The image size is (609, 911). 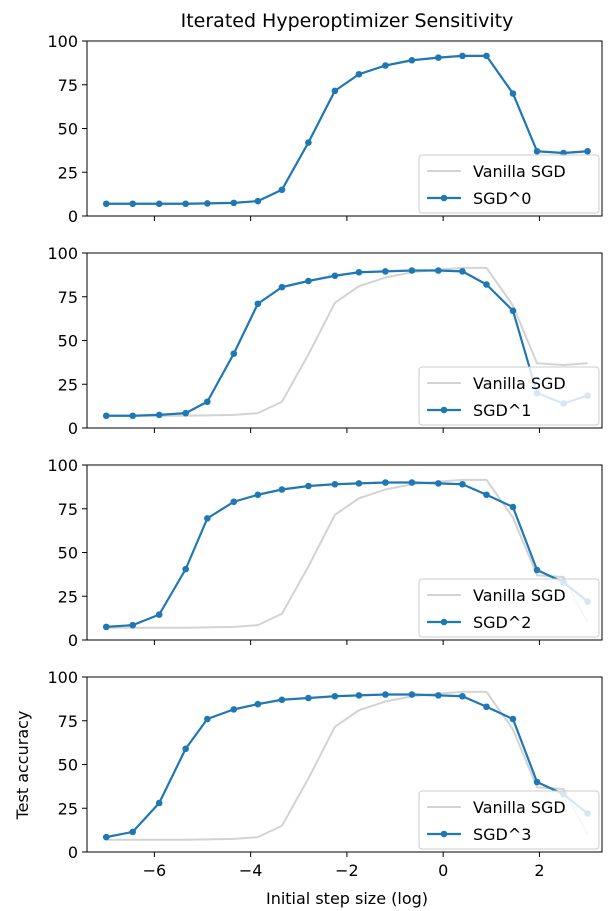 What do you see at coordinates (502, 834) in the screenshot?
I see `legend-label: SGD^3` at bounding box center [502, 834].